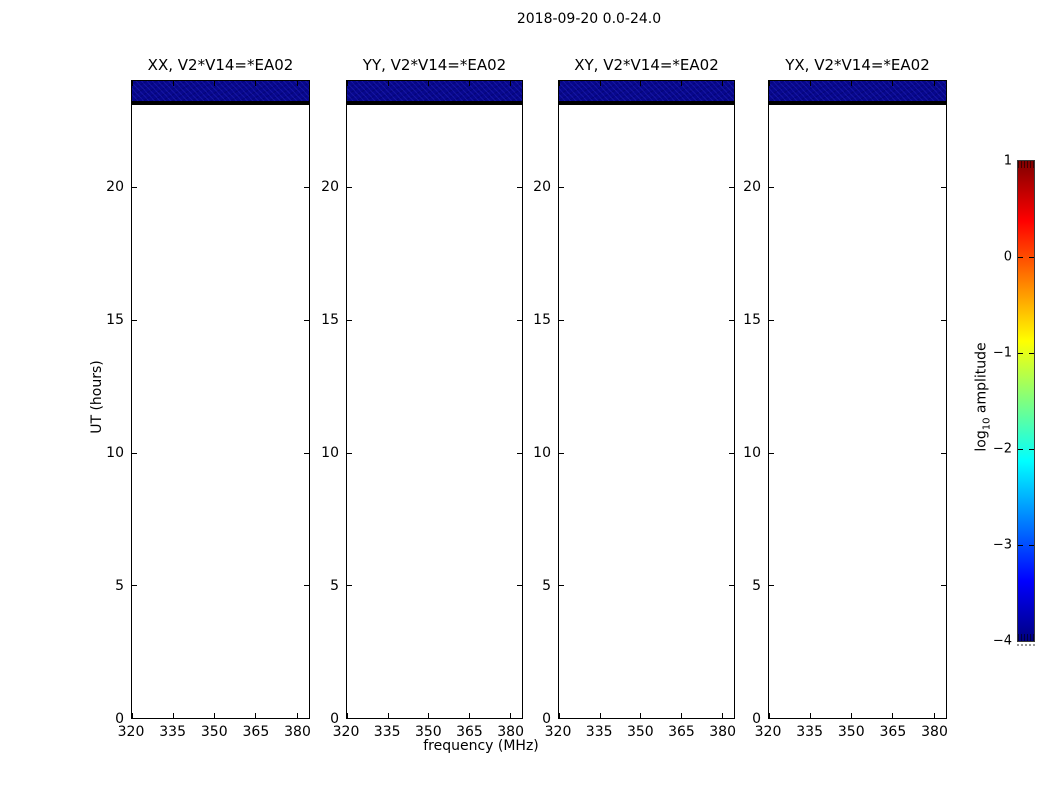  Describe the element at coordinates (434, 65) in the screenshot. I see `panel-title-yy: YY, V2*V14=*EA02` at that location.